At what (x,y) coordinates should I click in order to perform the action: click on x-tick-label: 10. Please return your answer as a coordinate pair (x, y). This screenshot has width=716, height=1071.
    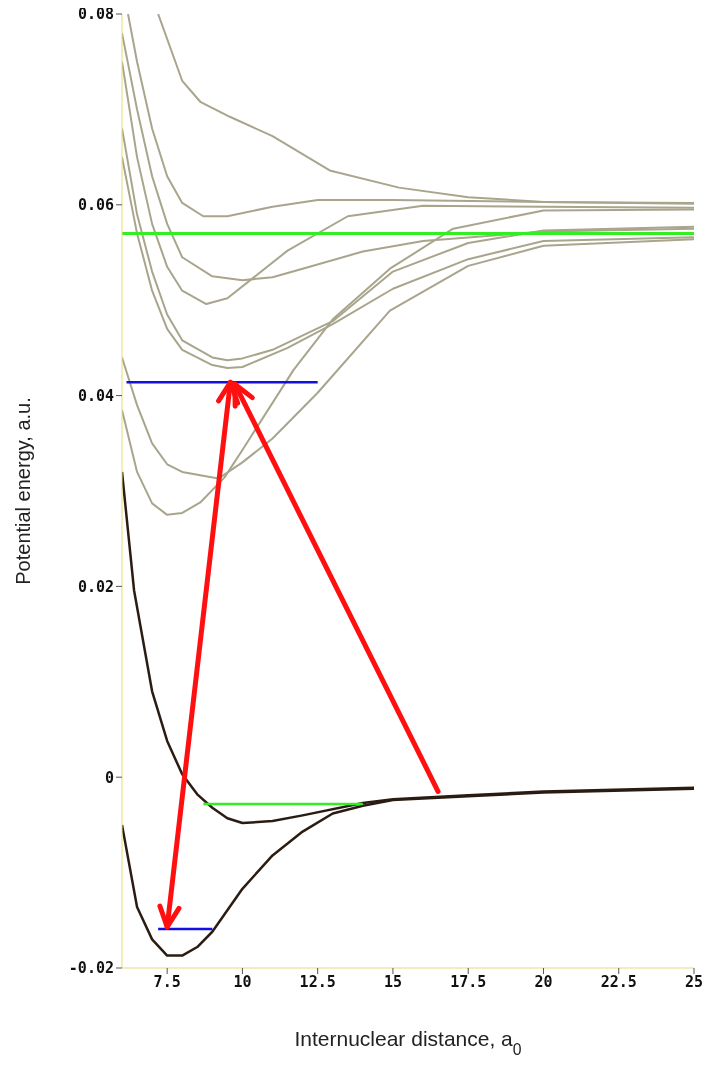
    Looking at the image, I should click on (242, 981).